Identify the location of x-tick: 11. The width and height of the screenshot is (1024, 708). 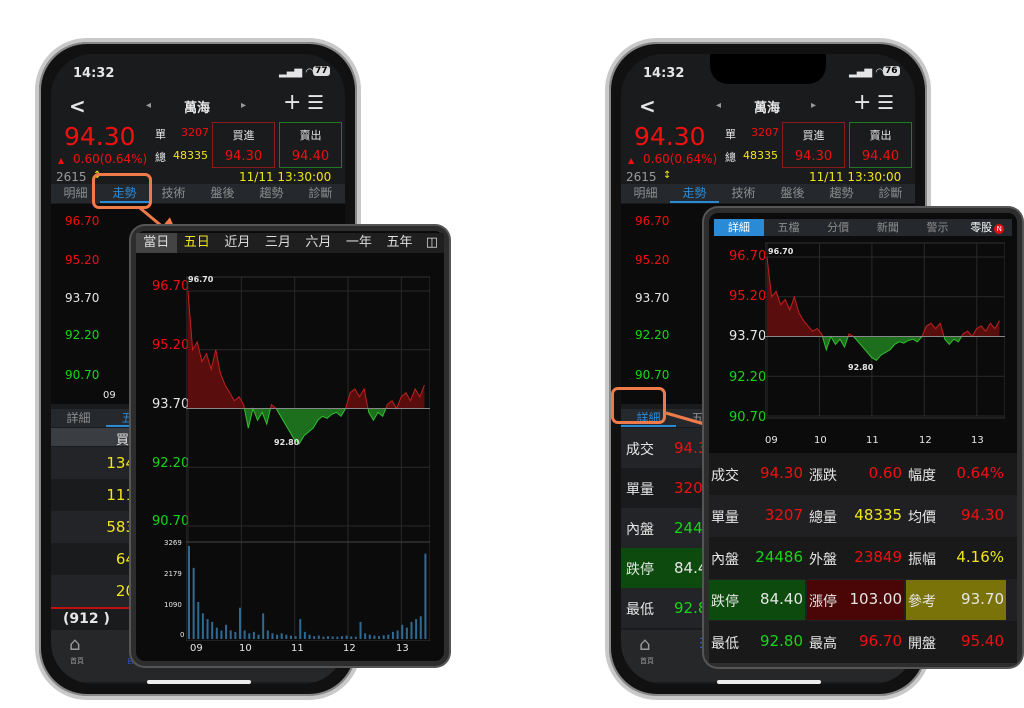
(297, 648).